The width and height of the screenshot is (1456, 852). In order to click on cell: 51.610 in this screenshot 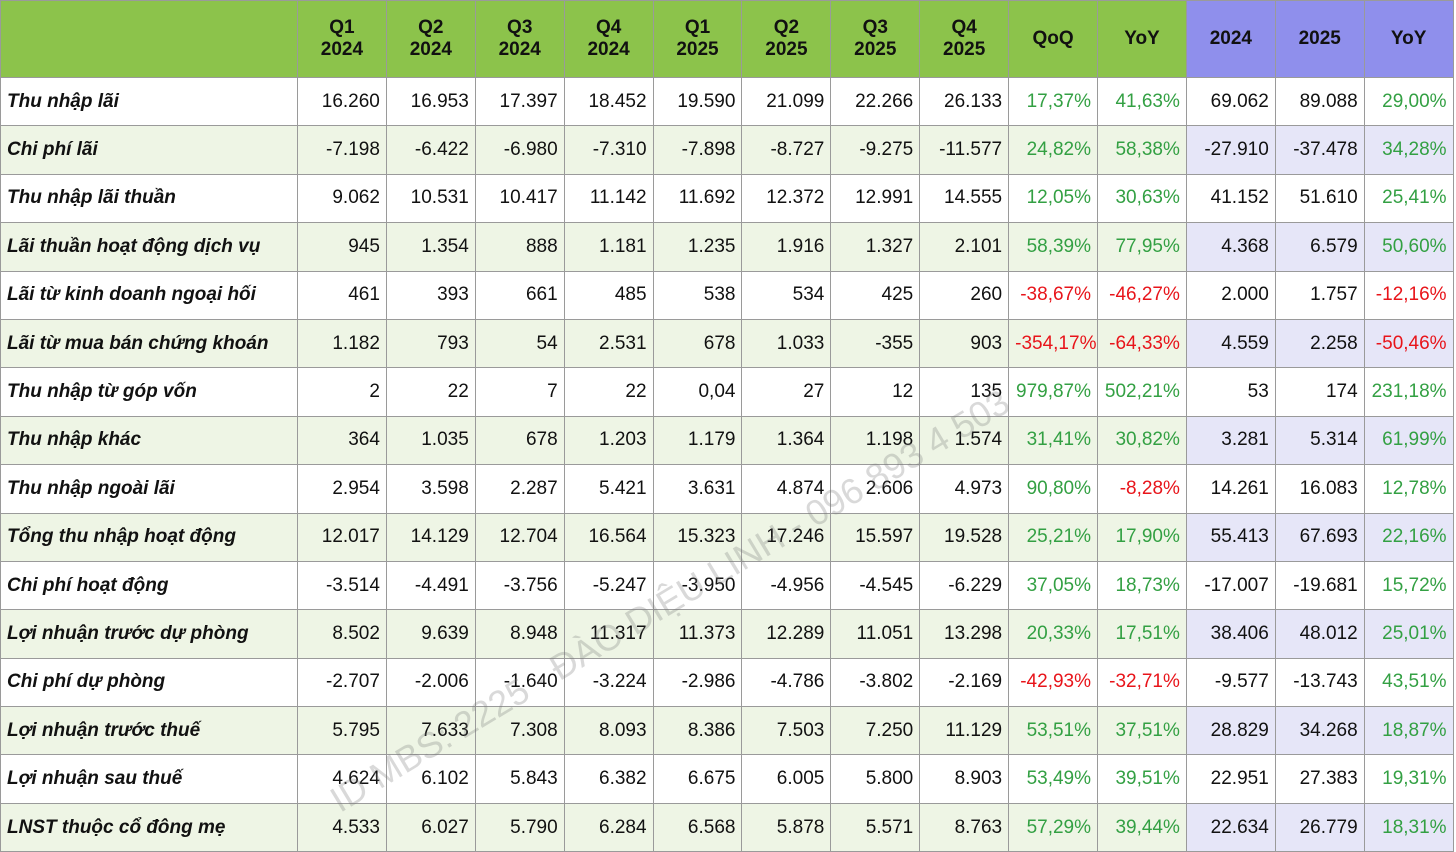, I will do `click(1319, 198)`.